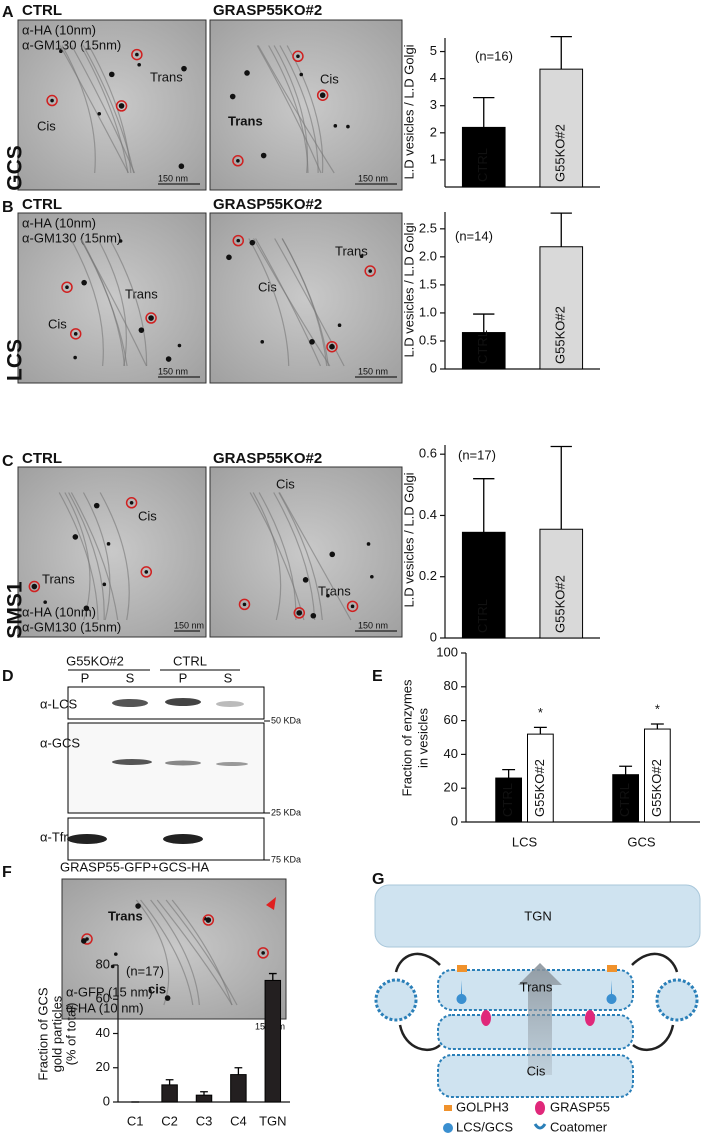 This screenshot has width=709, height=1139. What do you see at coordinates (60, 742) in the screenshot?
I see `blot-antibody: α-GCS` at bounding box center [60, 742].